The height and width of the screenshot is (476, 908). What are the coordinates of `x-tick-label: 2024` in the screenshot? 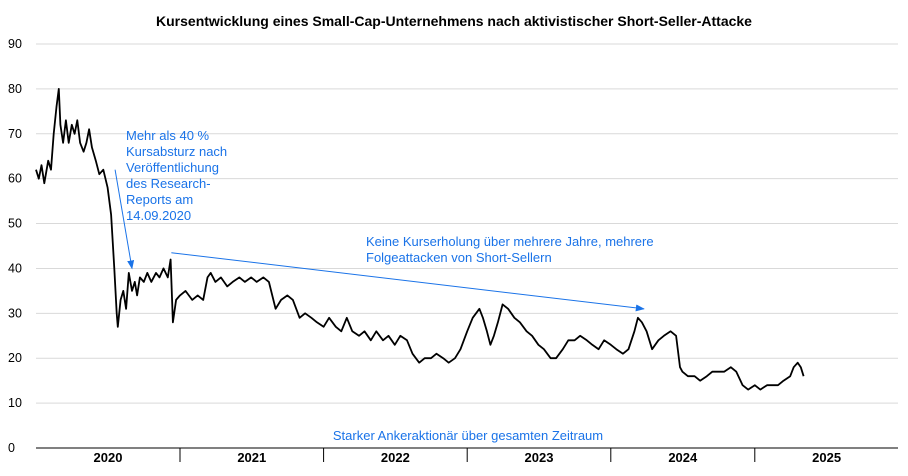 It's located at (683, 457).